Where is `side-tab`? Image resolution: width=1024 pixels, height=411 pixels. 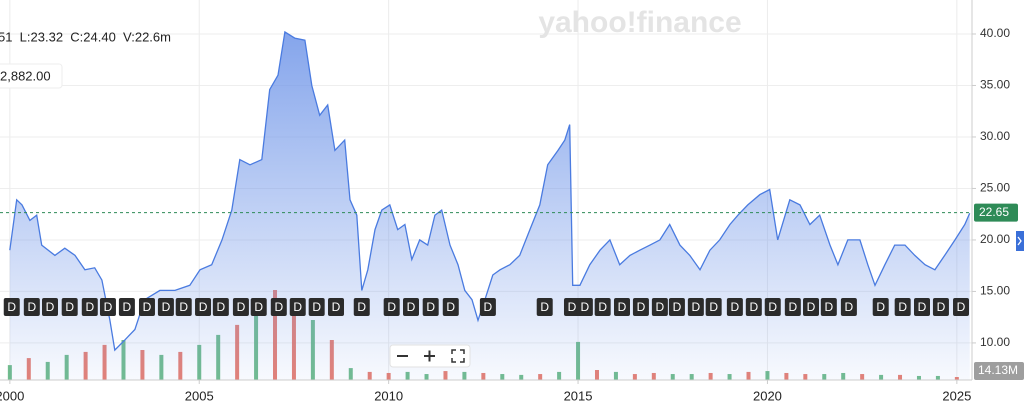 side-tab is located at coordinates (1020, 241).